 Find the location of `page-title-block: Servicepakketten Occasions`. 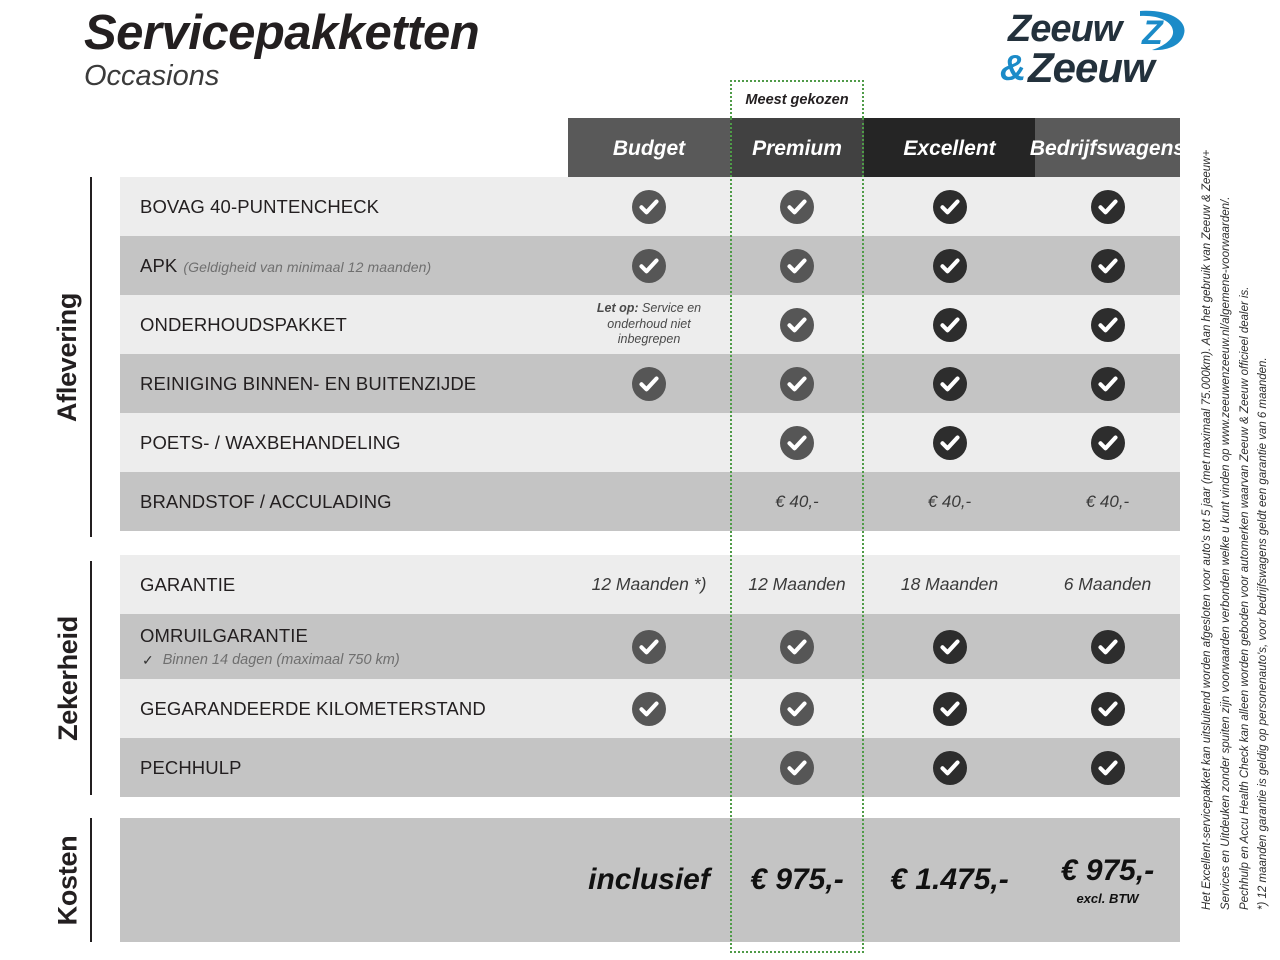

page-title-block: Servicepakketten Occasions is located at coordinates (282, 49).